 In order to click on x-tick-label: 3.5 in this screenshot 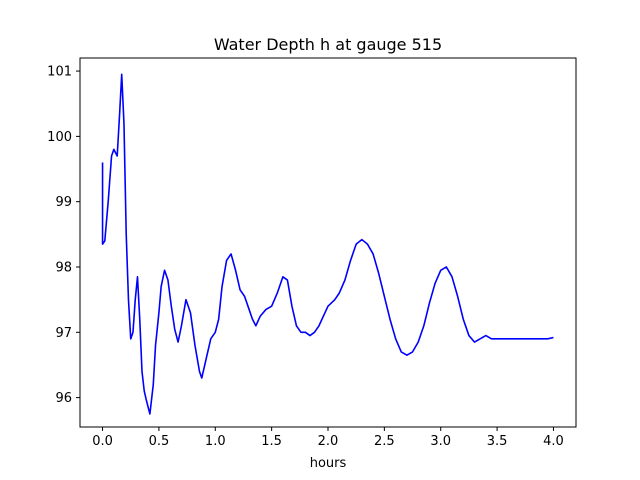, I will do `click(497, 441)`.